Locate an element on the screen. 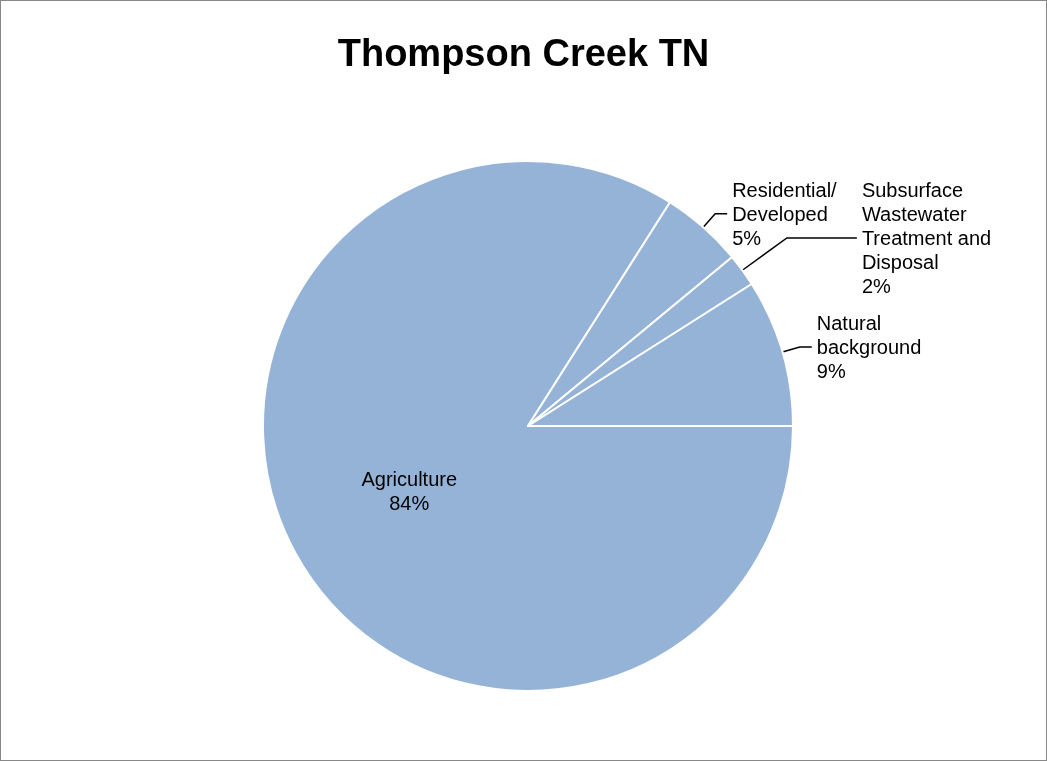 The width and height of the screenshot is (1047, 761). data-label: 9% is located at coordinates (831, 371).